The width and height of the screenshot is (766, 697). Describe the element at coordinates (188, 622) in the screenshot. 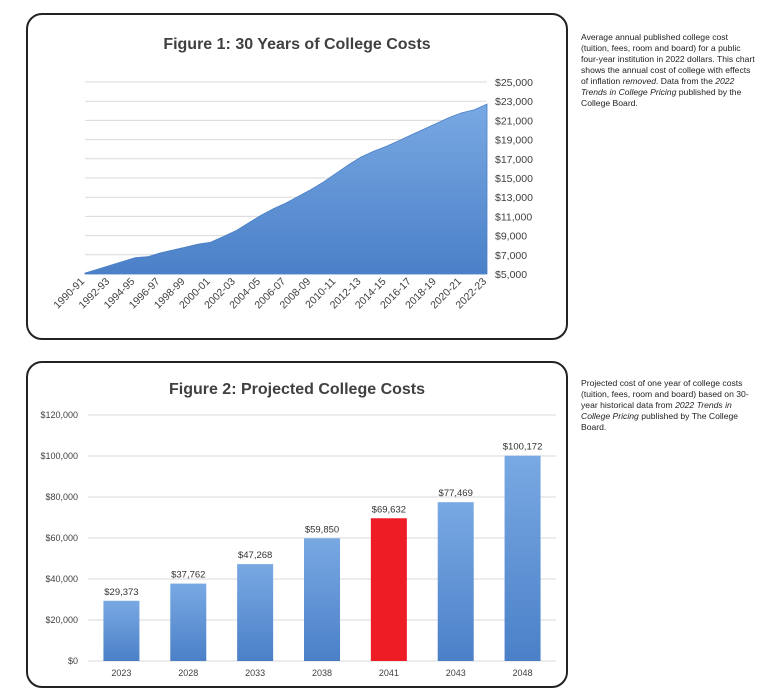

I see `bar-2028` at that location.